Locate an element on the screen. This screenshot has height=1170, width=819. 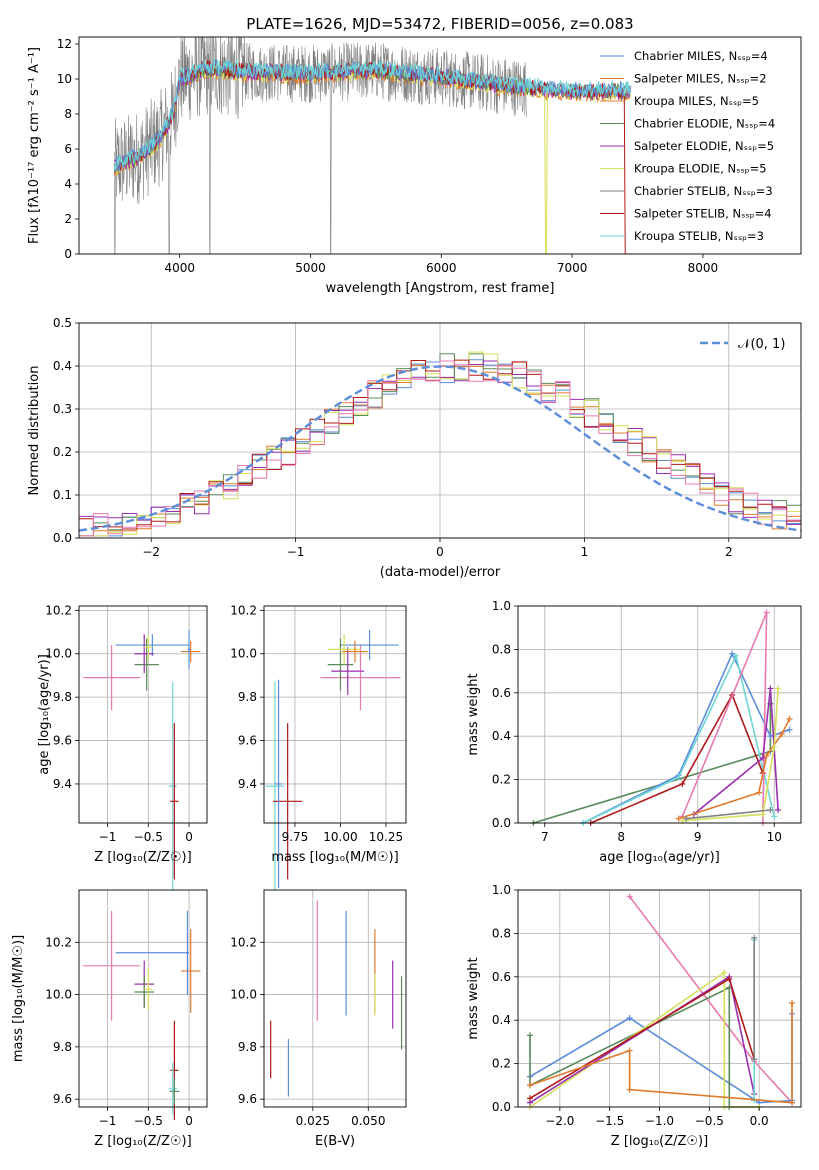
spectrum-xlabel: wavelength [Angstrom, rest frame] is located at coordinates (440, 288).